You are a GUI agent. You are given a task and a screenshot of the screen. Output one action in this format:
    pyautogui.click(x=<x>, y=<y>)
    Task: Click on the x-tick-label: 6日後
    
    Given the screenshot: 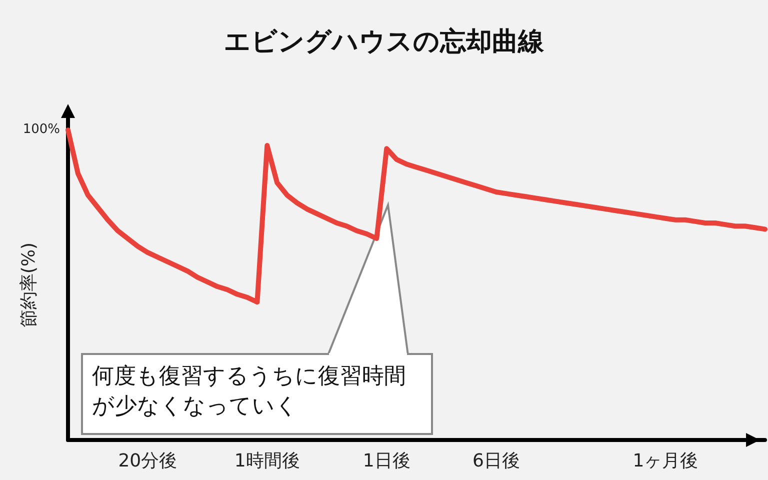 What is the action you would take?
    pyautogui.click(x=496, y=461)
    